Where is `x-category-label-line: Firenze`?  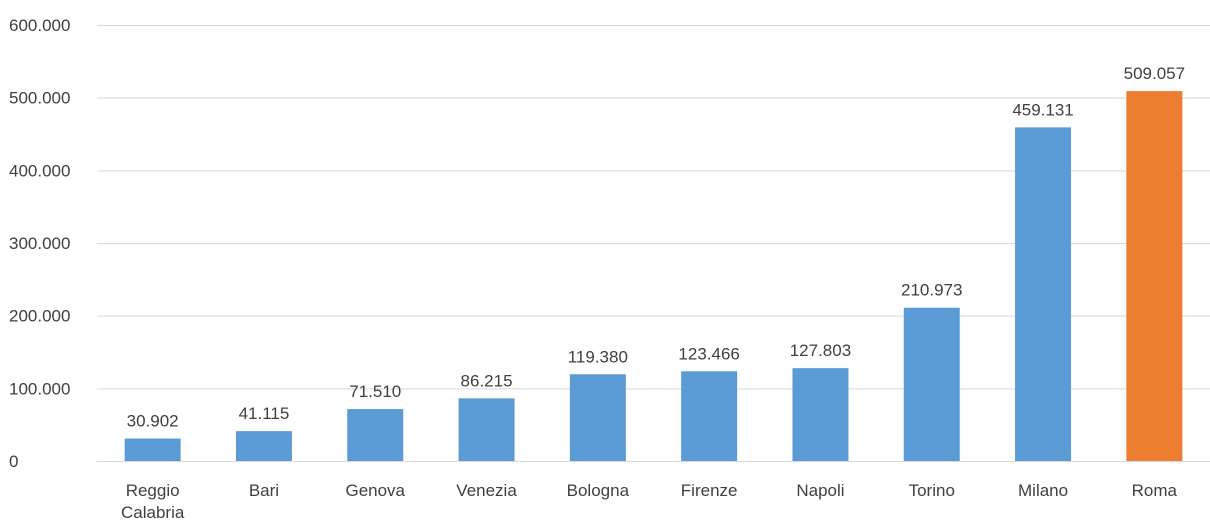
x-category-label-line: Firenze is located at coordinates (709, 490).